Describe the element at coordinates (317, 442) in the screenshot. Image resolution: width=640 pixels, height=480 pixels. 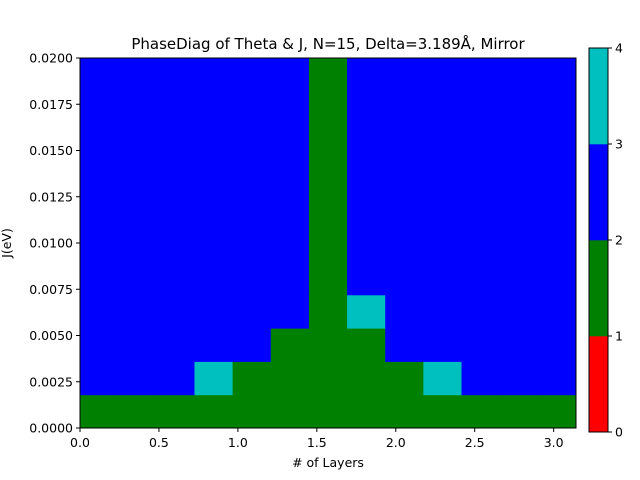
I see `x-tick-label: 1.5` at that location.